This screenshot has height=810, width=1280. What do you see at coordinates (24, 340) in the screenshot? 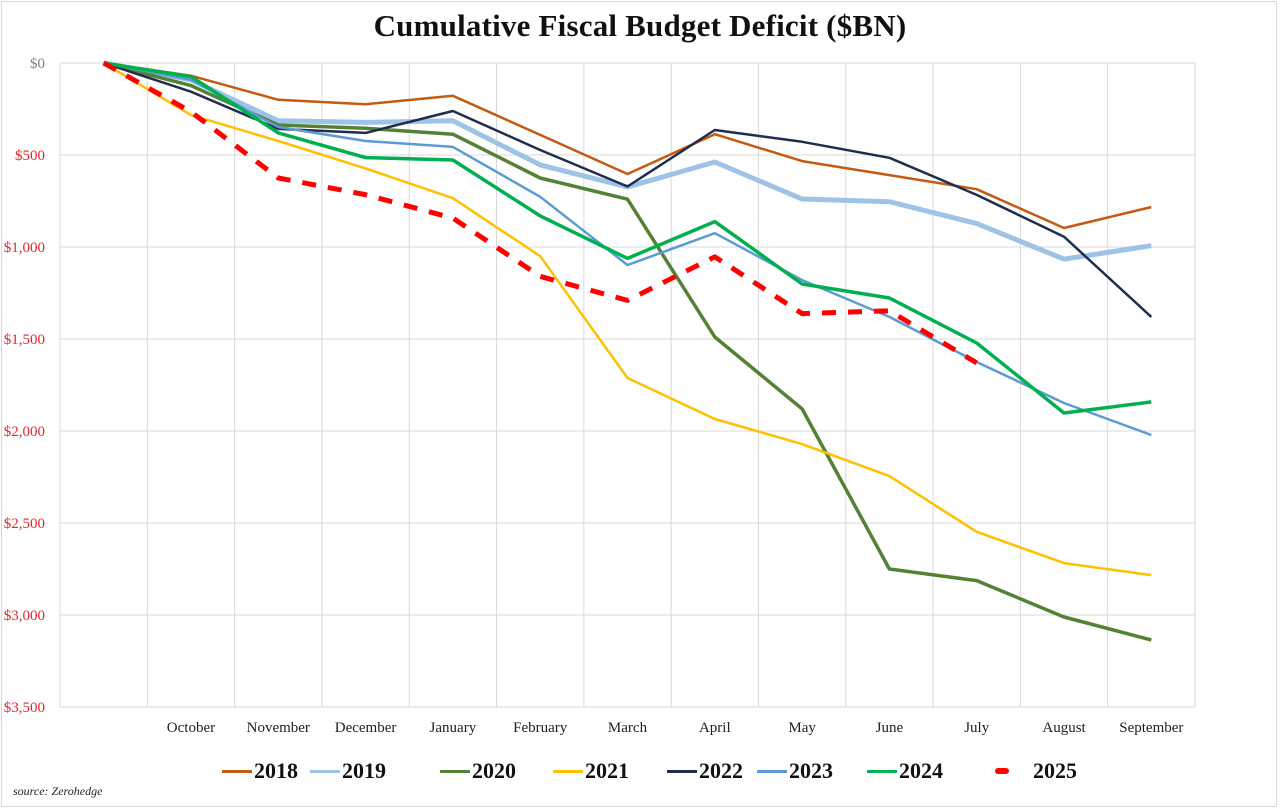
I see `y-tick-label: $1,500` at bounding box center [24, 340].